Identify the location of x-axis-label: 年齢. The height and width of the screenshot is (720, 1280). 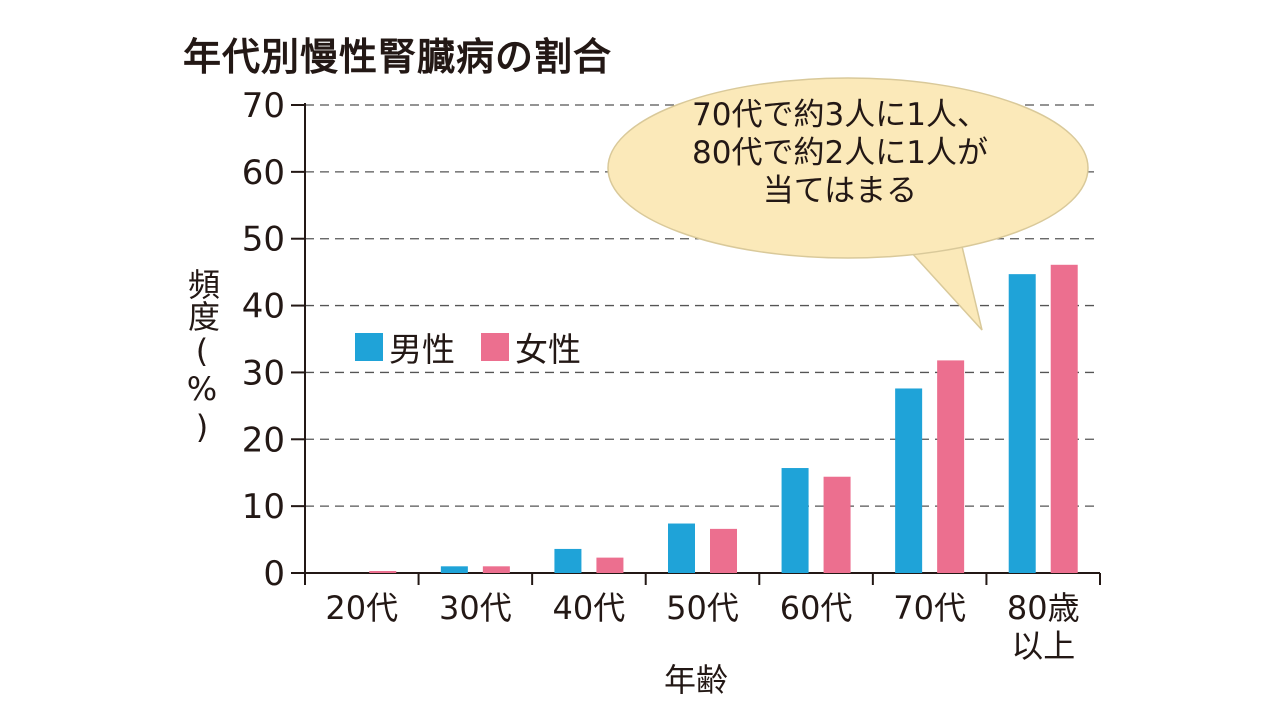
(696, 680).